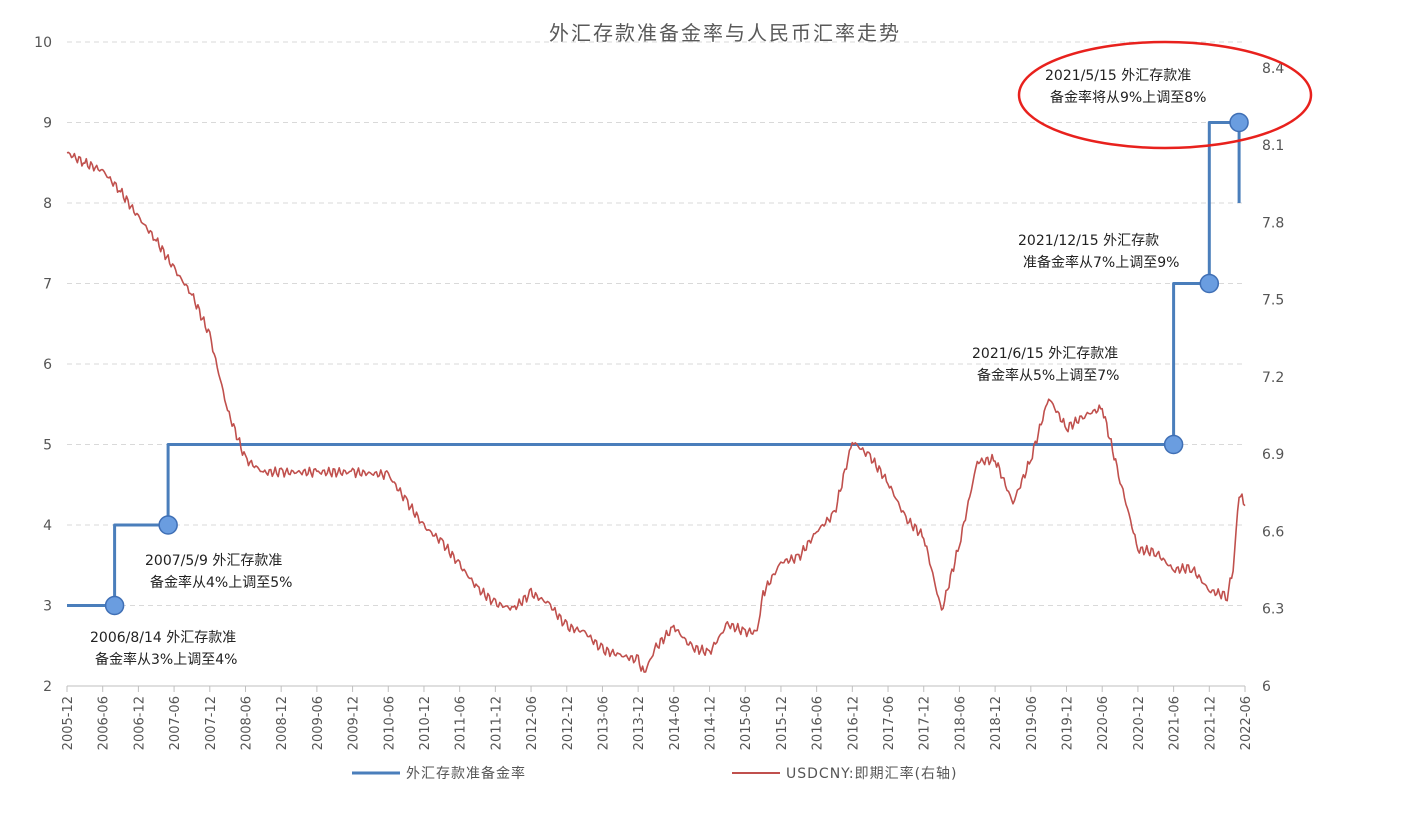 The width and height of the screenshot is (1419, 820). I want to click on left-tick-label: 6, so click(47, 365).